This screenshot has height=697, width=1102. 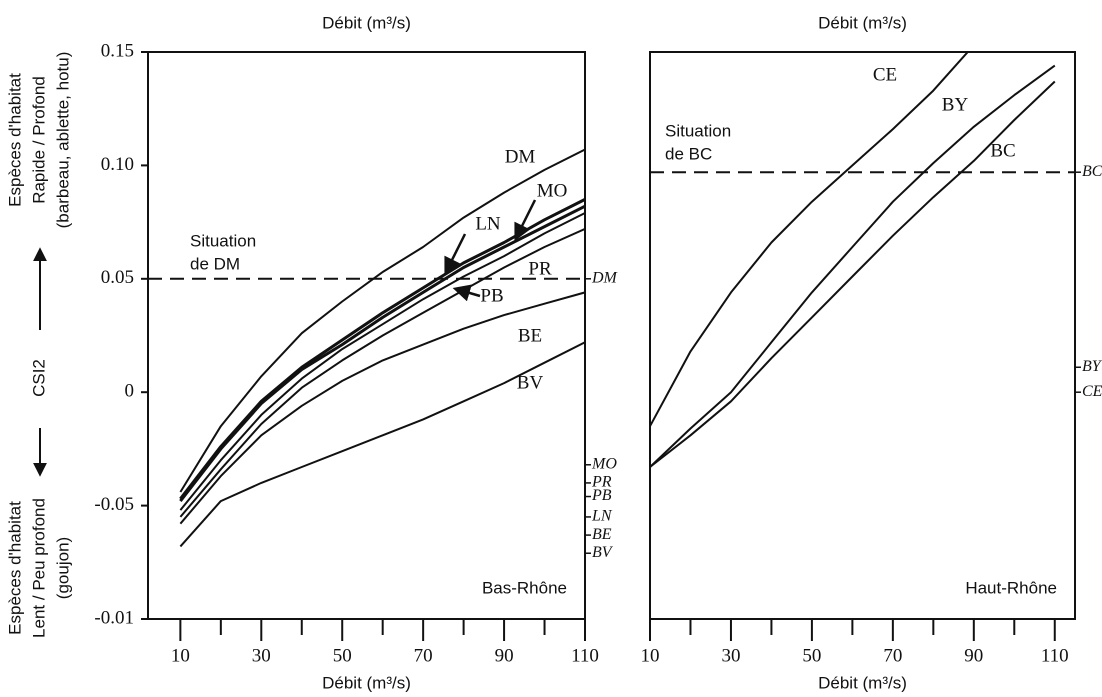 I want to click on marker-label: BE, so click(x=602, y=534).